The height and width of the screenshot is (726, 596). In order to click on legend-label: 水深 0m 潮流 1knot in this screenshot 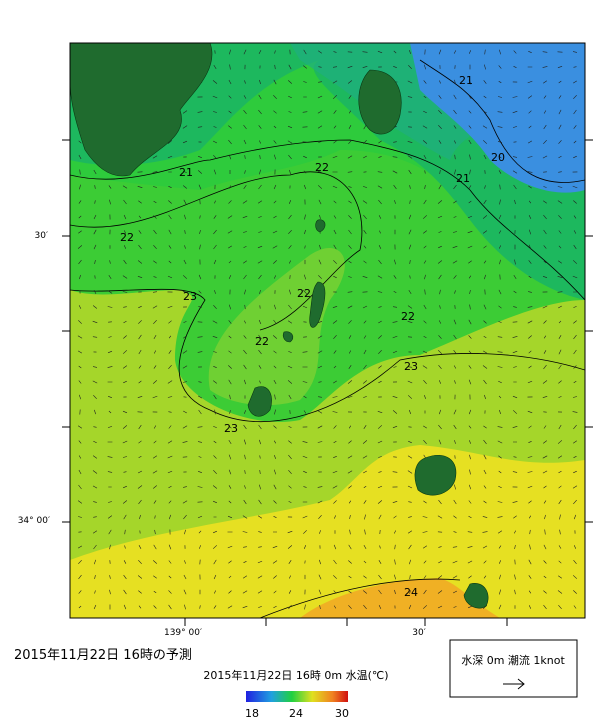, I will do `click(513, 660)`.